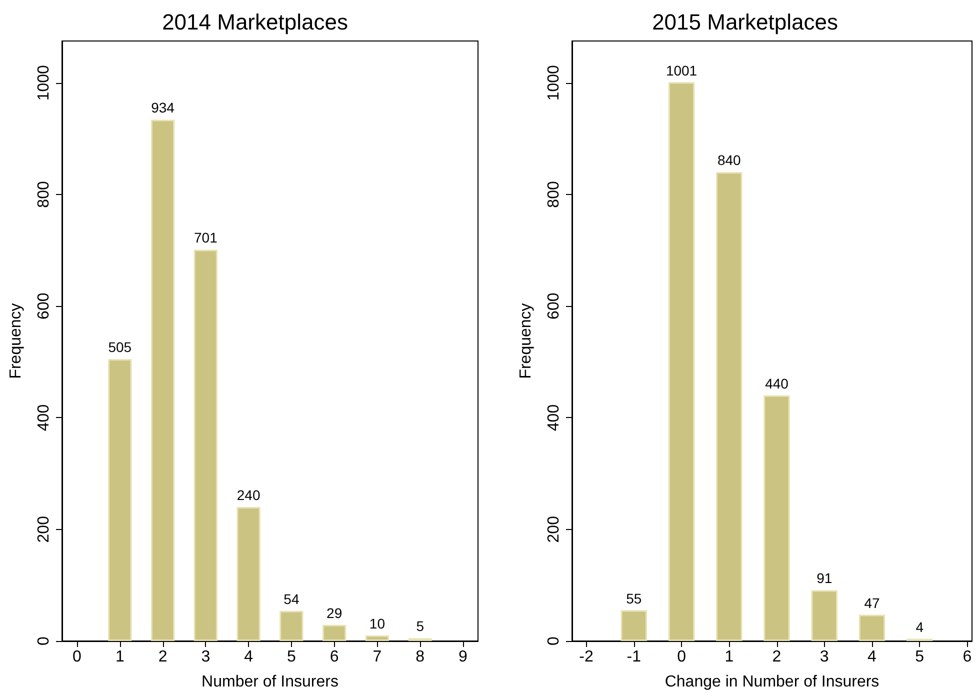 This screenshot has width=980, height=696. Describe the element at coordinates (634, 598) in the screenshot. I see `data-label: 55` at that location.